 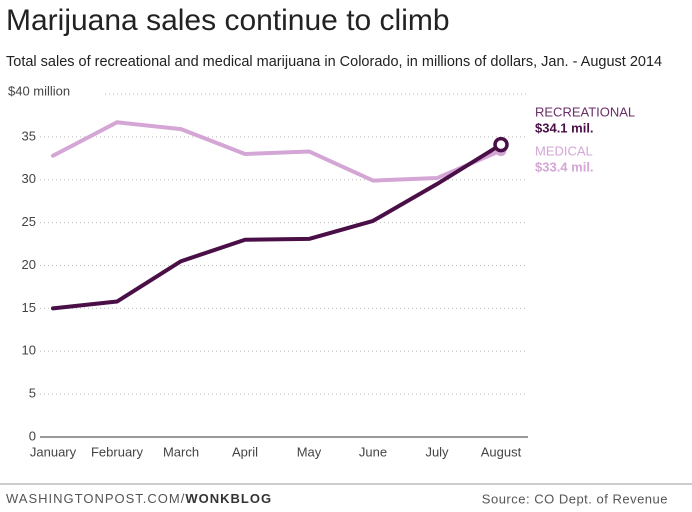 I want to click on x-tick-label: August, so click(x=501, y=451).